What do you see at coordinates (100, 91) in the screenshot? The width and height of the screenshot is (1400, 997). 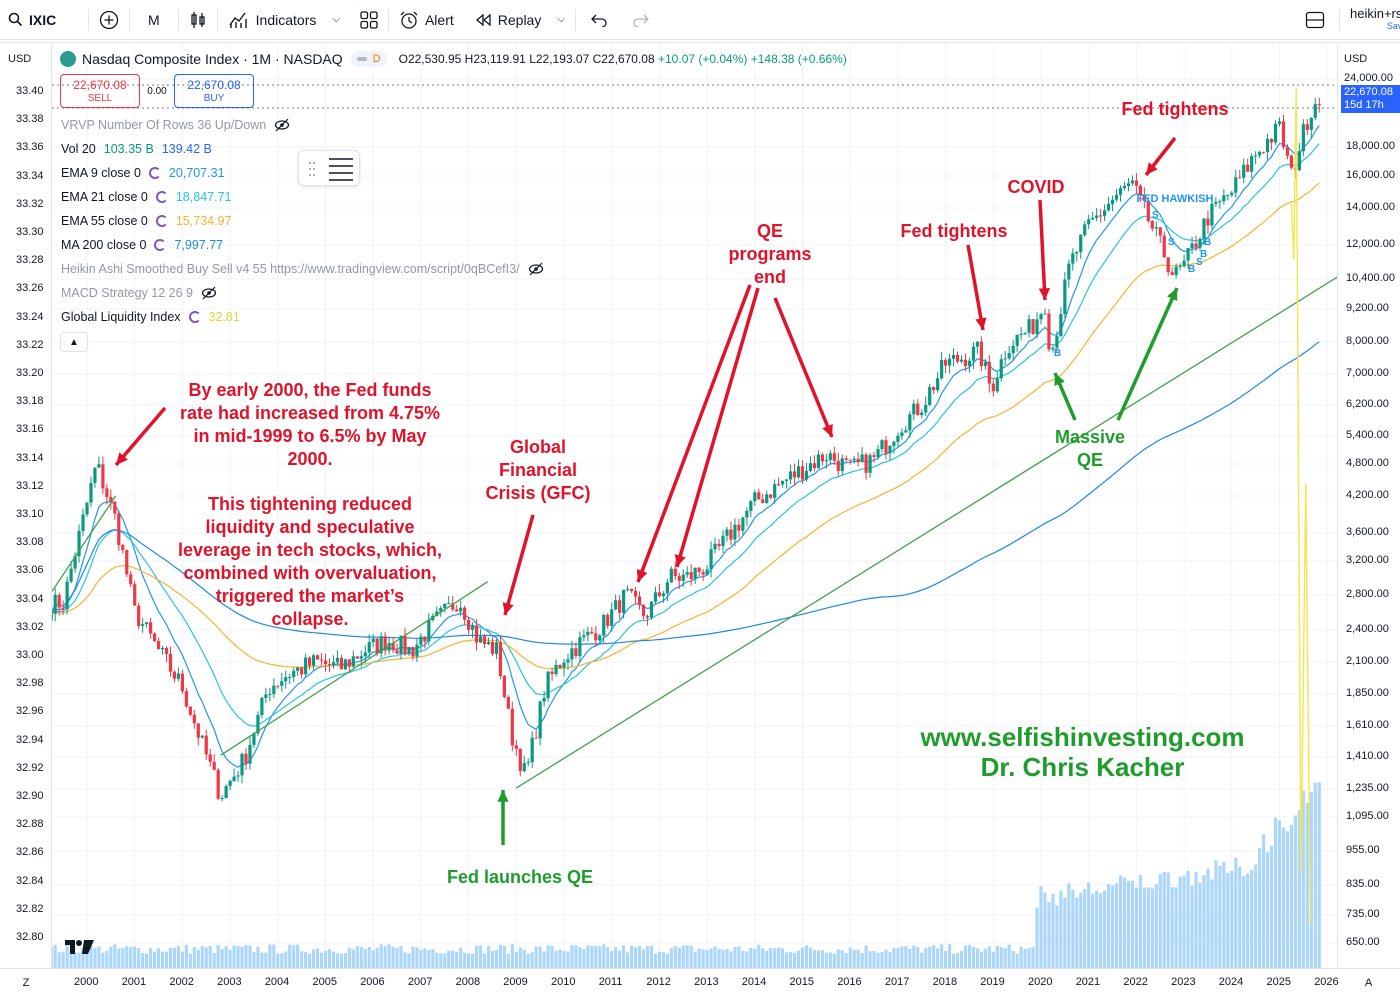 I see `sell-button: 22,670.08 SELL` at bounding box center [100, 91].